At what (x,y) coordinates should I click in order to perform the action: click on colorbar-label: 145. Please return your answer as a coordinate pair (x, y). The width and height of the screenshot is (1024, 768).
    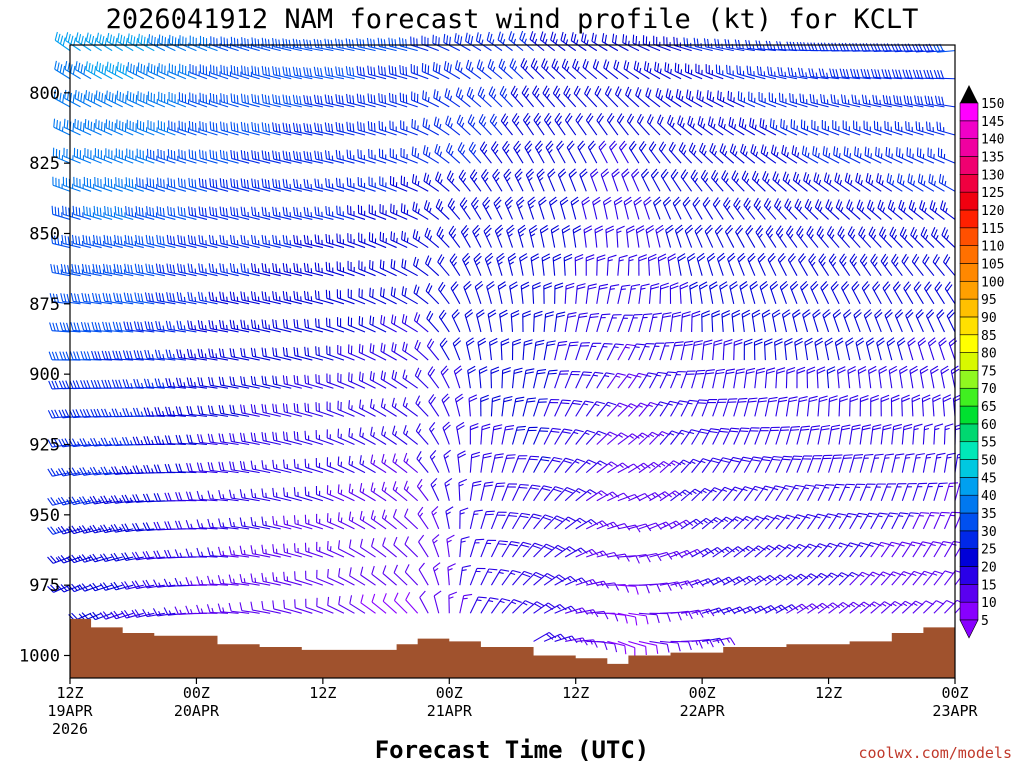
    Looking at the image, I should click on (992, 122).